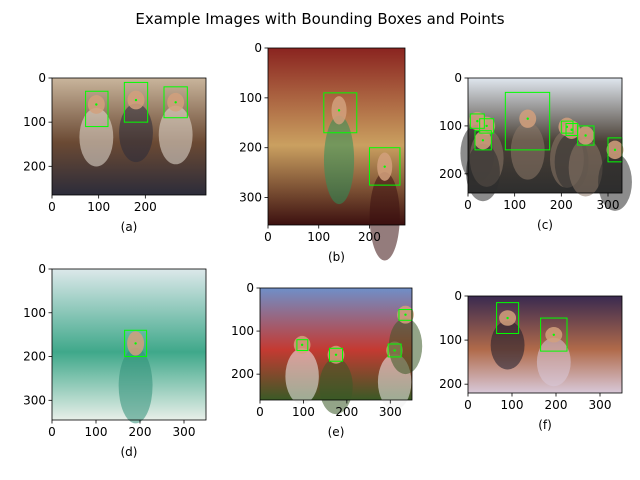  I want to click on panel-6: 0 100 200 300 0 100 200 (f), so click(531, 360).